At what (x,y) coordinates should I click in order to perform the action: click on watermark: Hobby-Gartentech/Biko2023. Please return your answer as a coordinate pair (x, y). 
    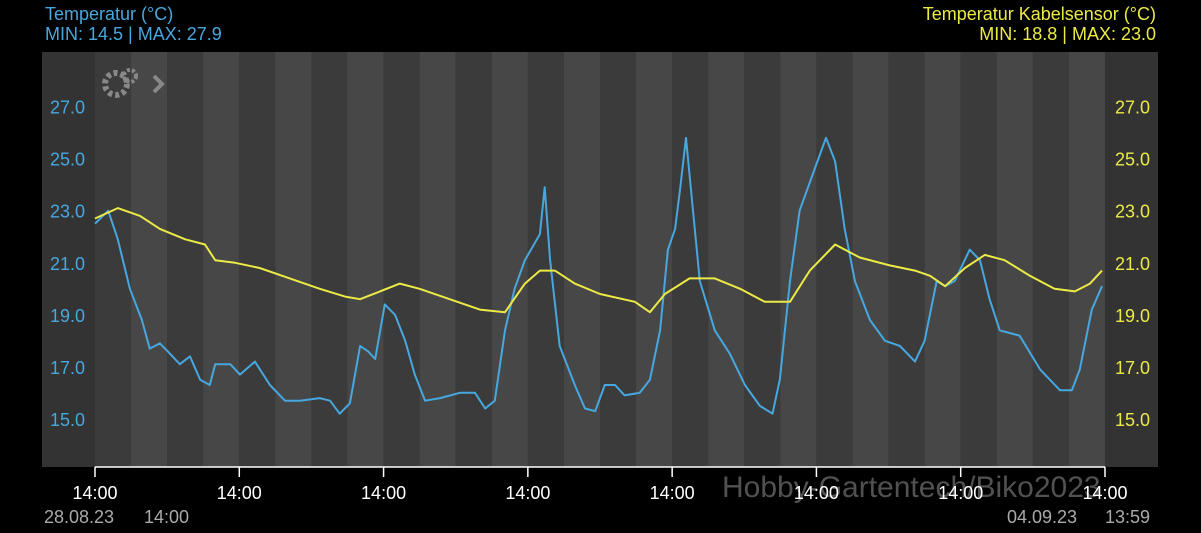
    Looking at the image, I should click on (911, 487).